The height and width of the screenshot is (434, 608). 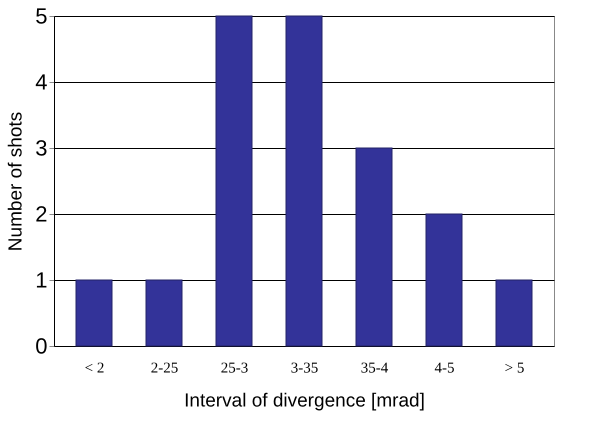 I want to click on x-tick-label: 3-35, so click(x=304, y=368).